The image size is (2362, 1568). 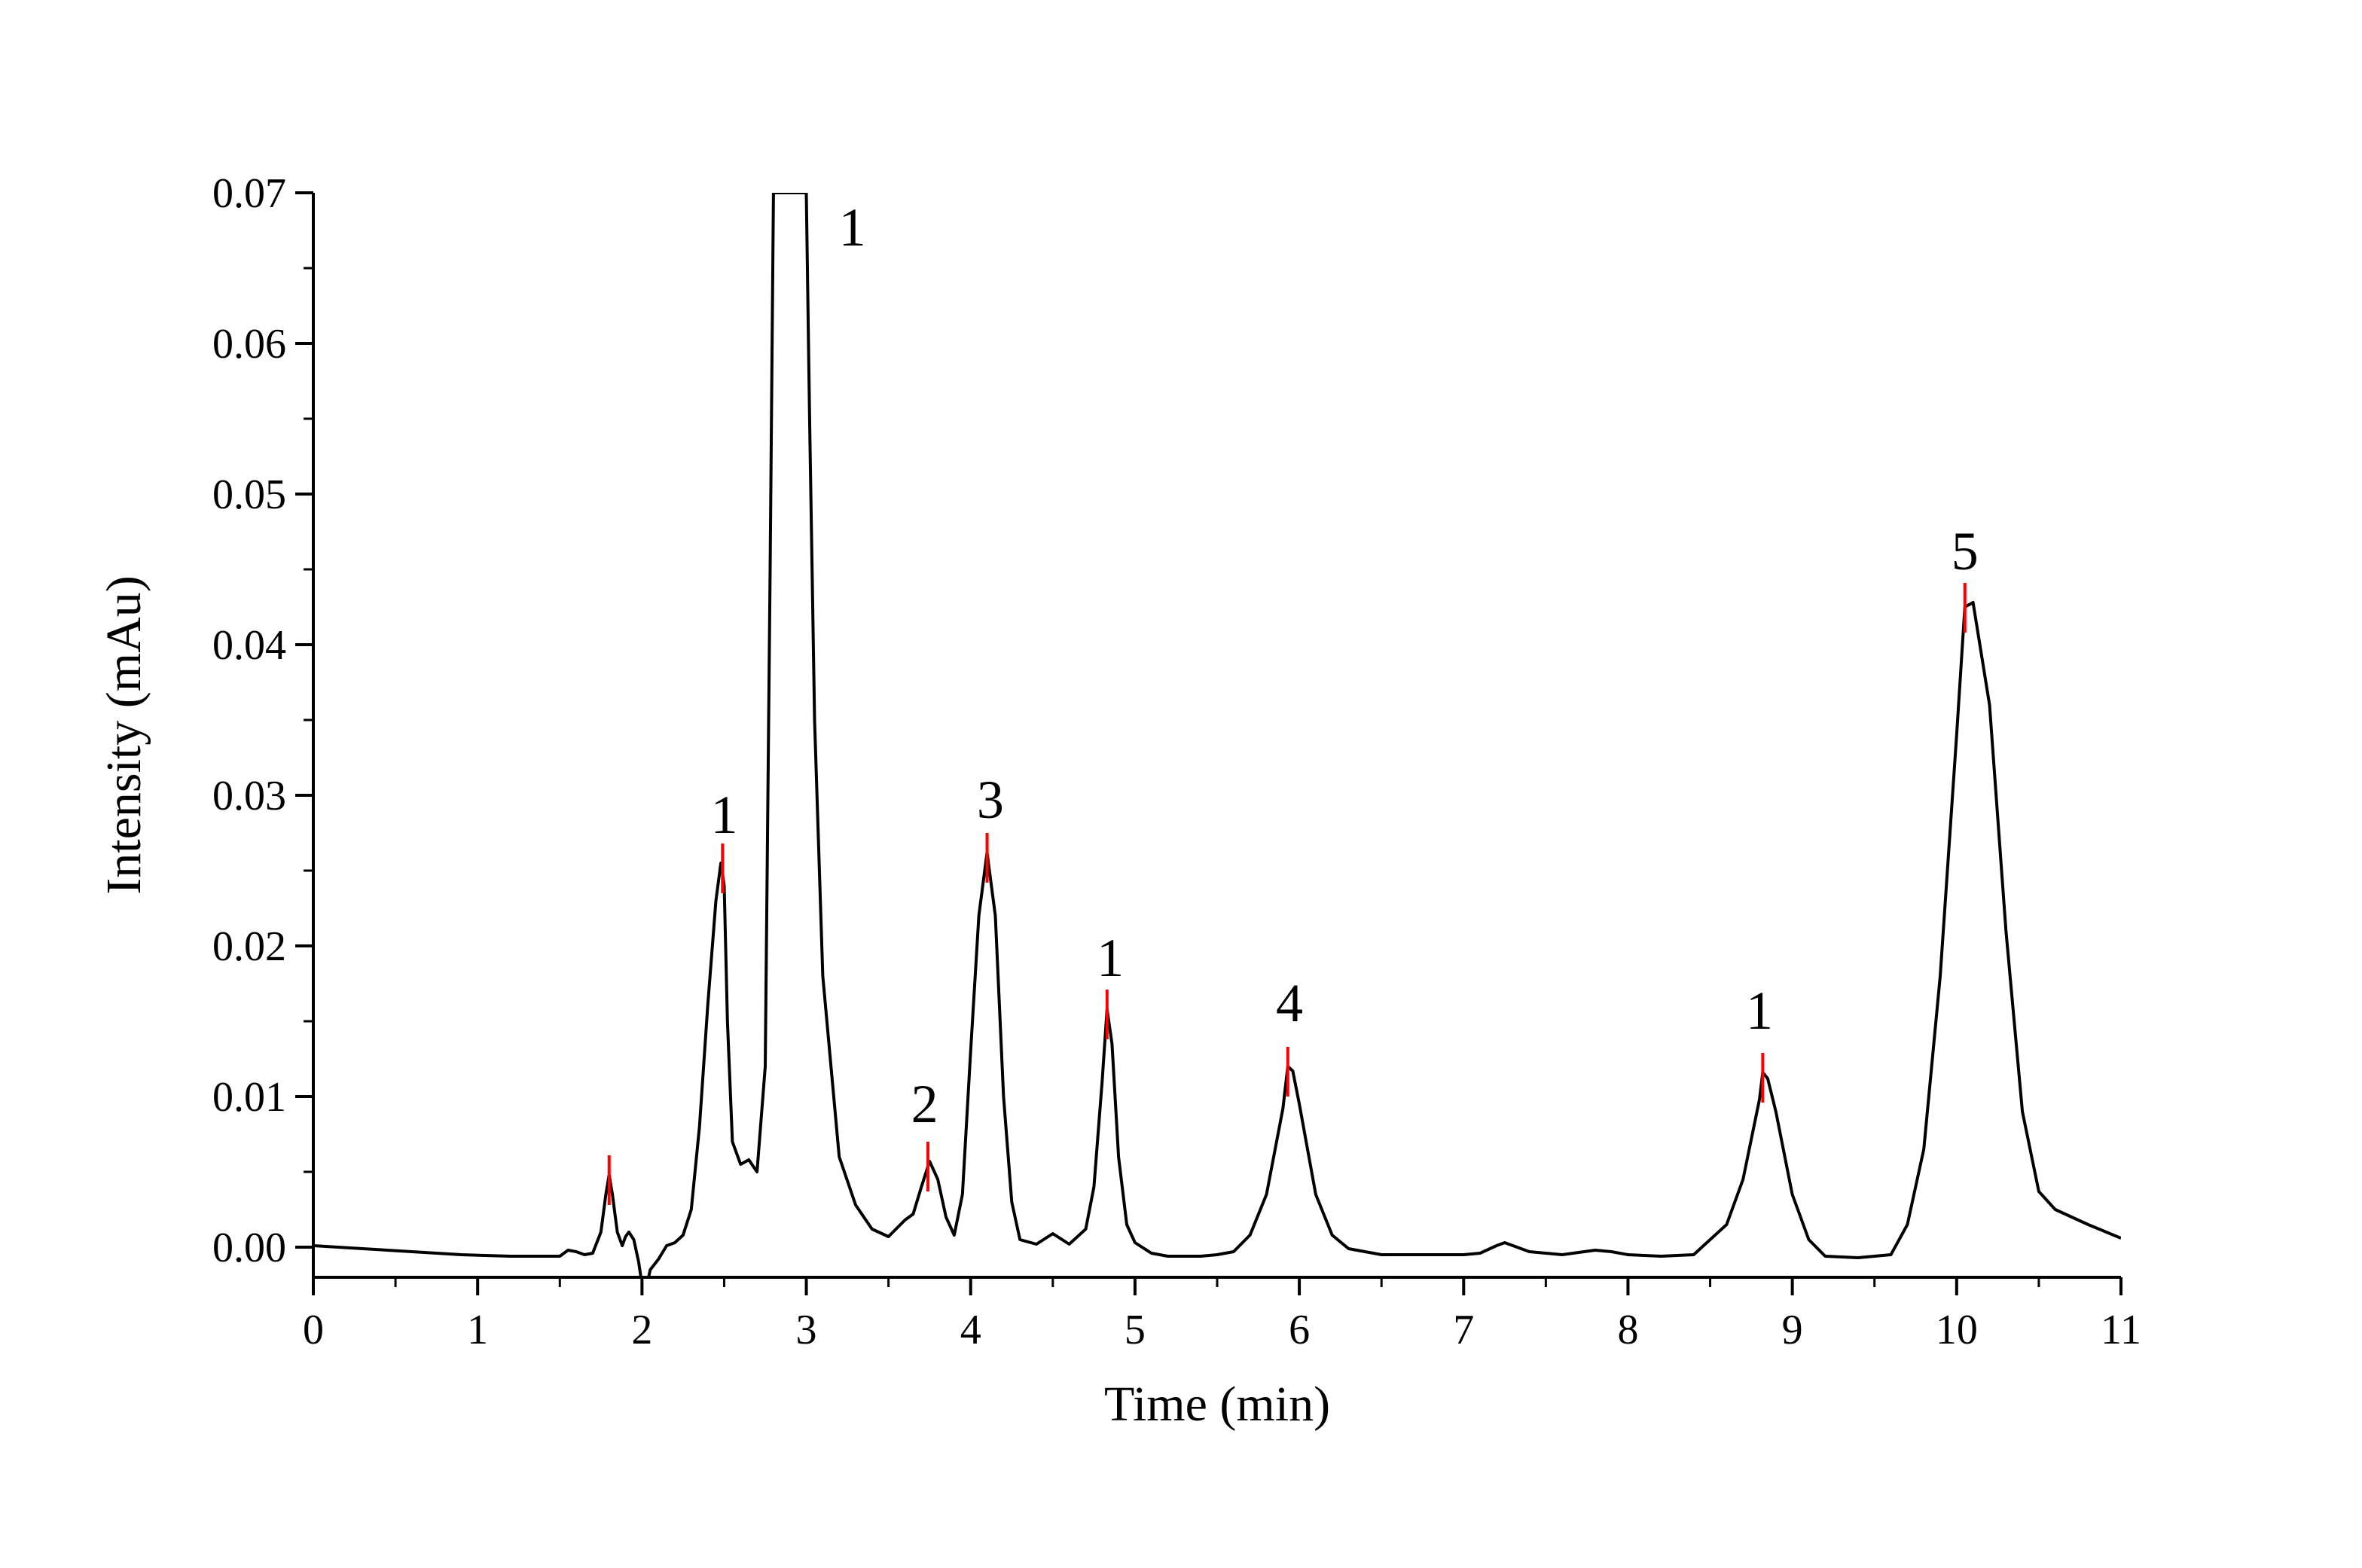 What do you see at coordinates (249, 1097) in the screenshot?
I see `y-tick-label: 0.01` at bounding box center [249, 1097].